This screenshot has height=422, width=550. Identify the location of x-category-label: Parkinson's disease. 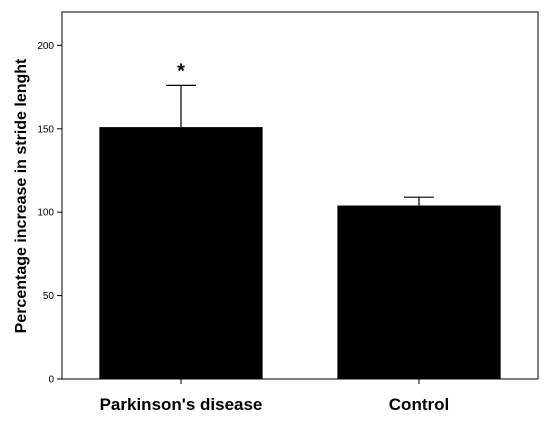
(181, 404).